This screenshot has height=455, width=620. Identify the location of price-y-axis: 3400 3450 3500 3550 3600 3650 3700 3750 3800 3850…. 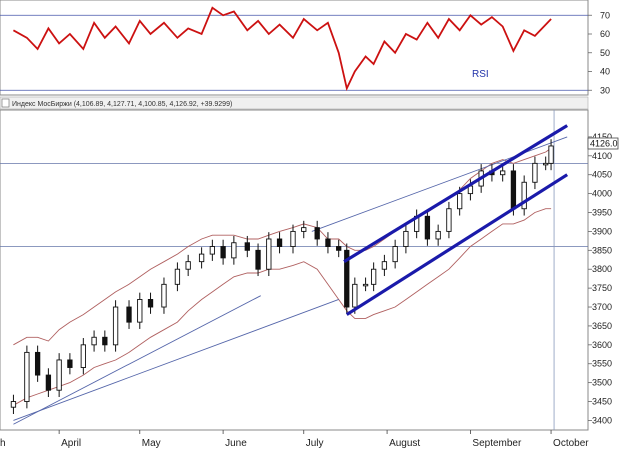
(600, 278).